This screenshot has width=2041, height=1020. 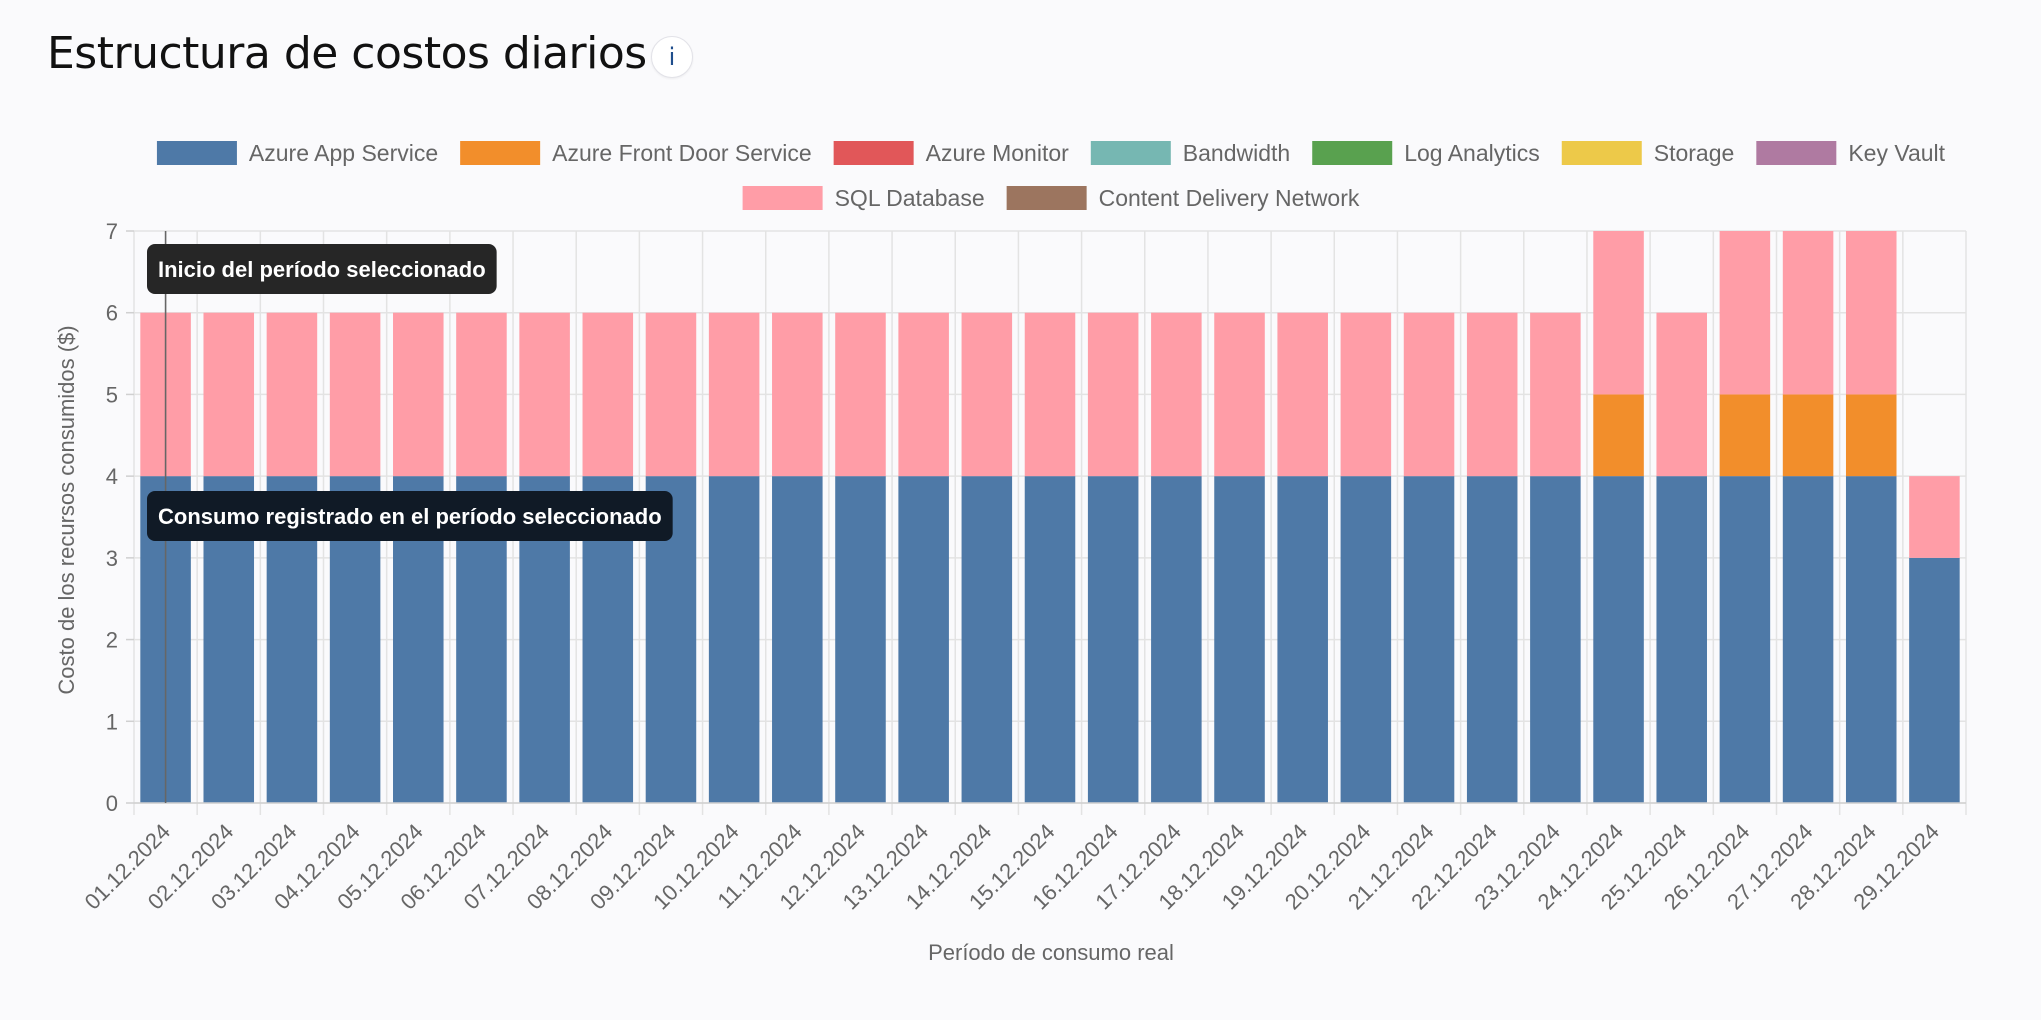 What do you see at coordinates (681, 153) in the screenshot?
I see `legend-label: Azure Front Door Service` at bounding box center [681, 153].